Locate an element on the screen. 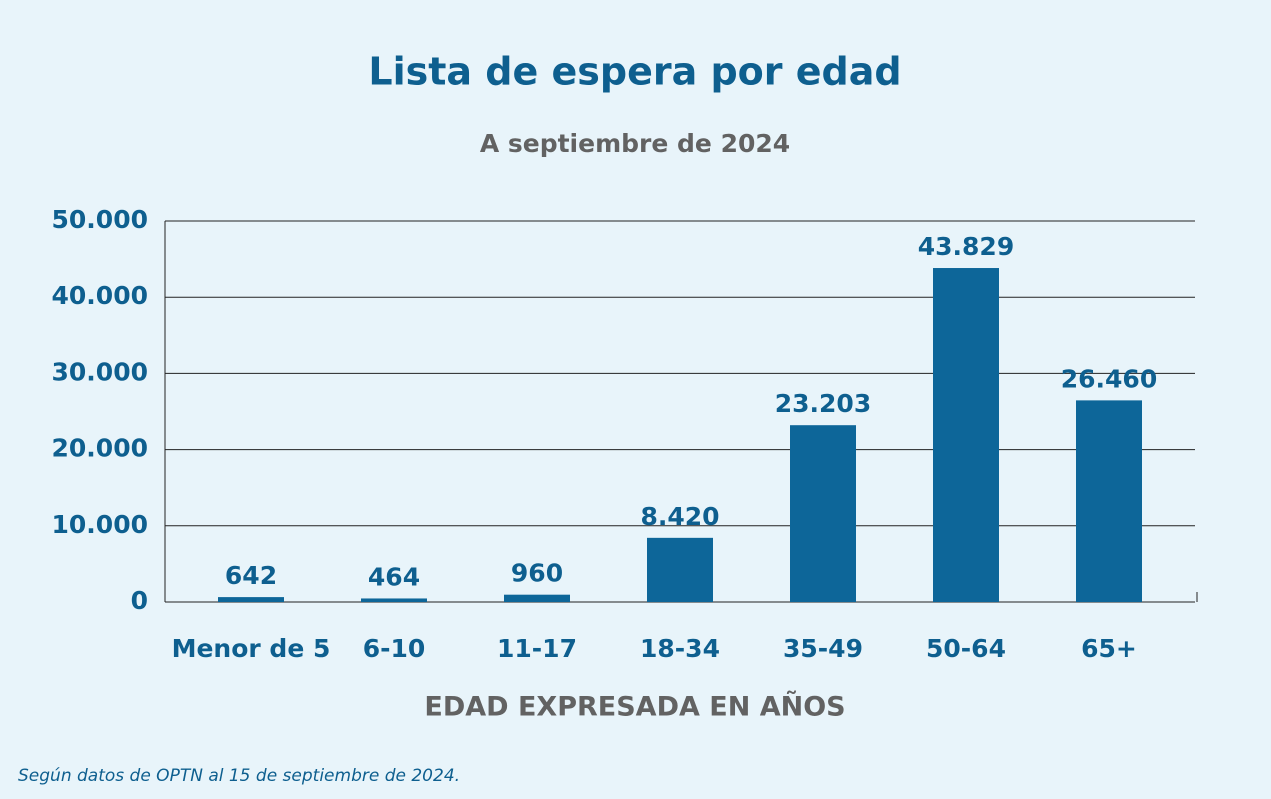 Image resolution: width=1271 pixels, height=799 pixels. x-tick-label: 18-34 is located at coordinates (680, 648).